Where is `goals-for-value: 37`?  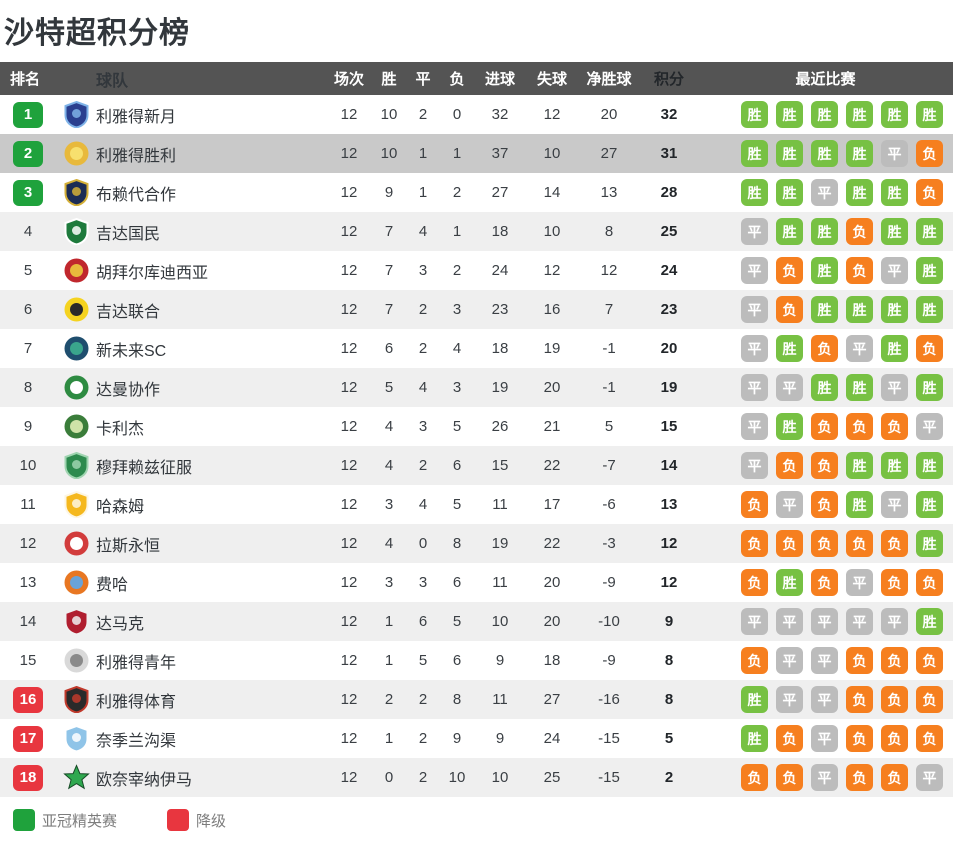 goals-for-value: 37 is located at coordinates (500, 153).